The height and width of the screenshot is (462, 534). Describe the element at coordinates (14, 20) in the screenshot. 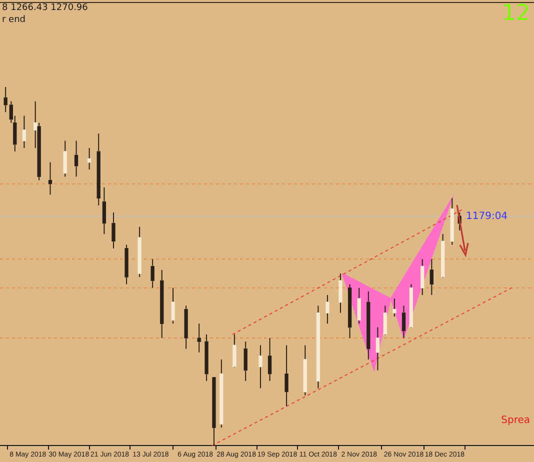

I see `text: r end` at that location.